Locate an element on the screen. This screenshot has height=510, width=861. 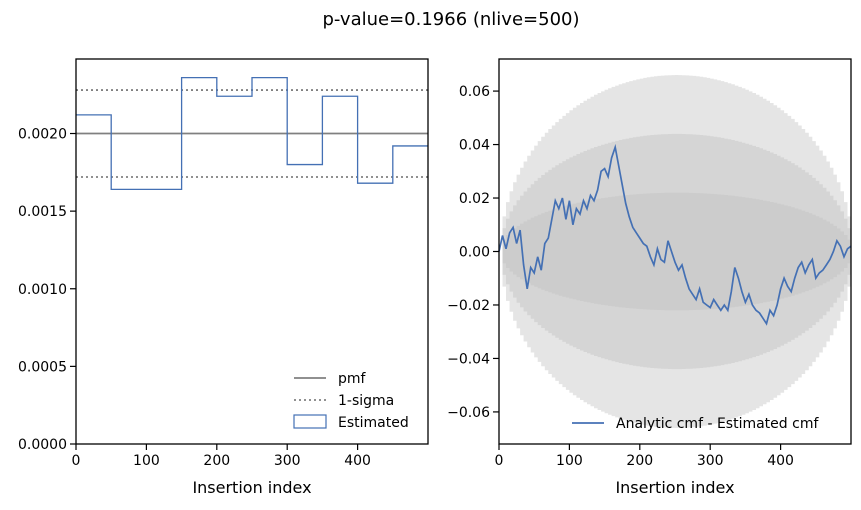
pmf-x-tick-label: 200 is located at coordinates (216, 461).